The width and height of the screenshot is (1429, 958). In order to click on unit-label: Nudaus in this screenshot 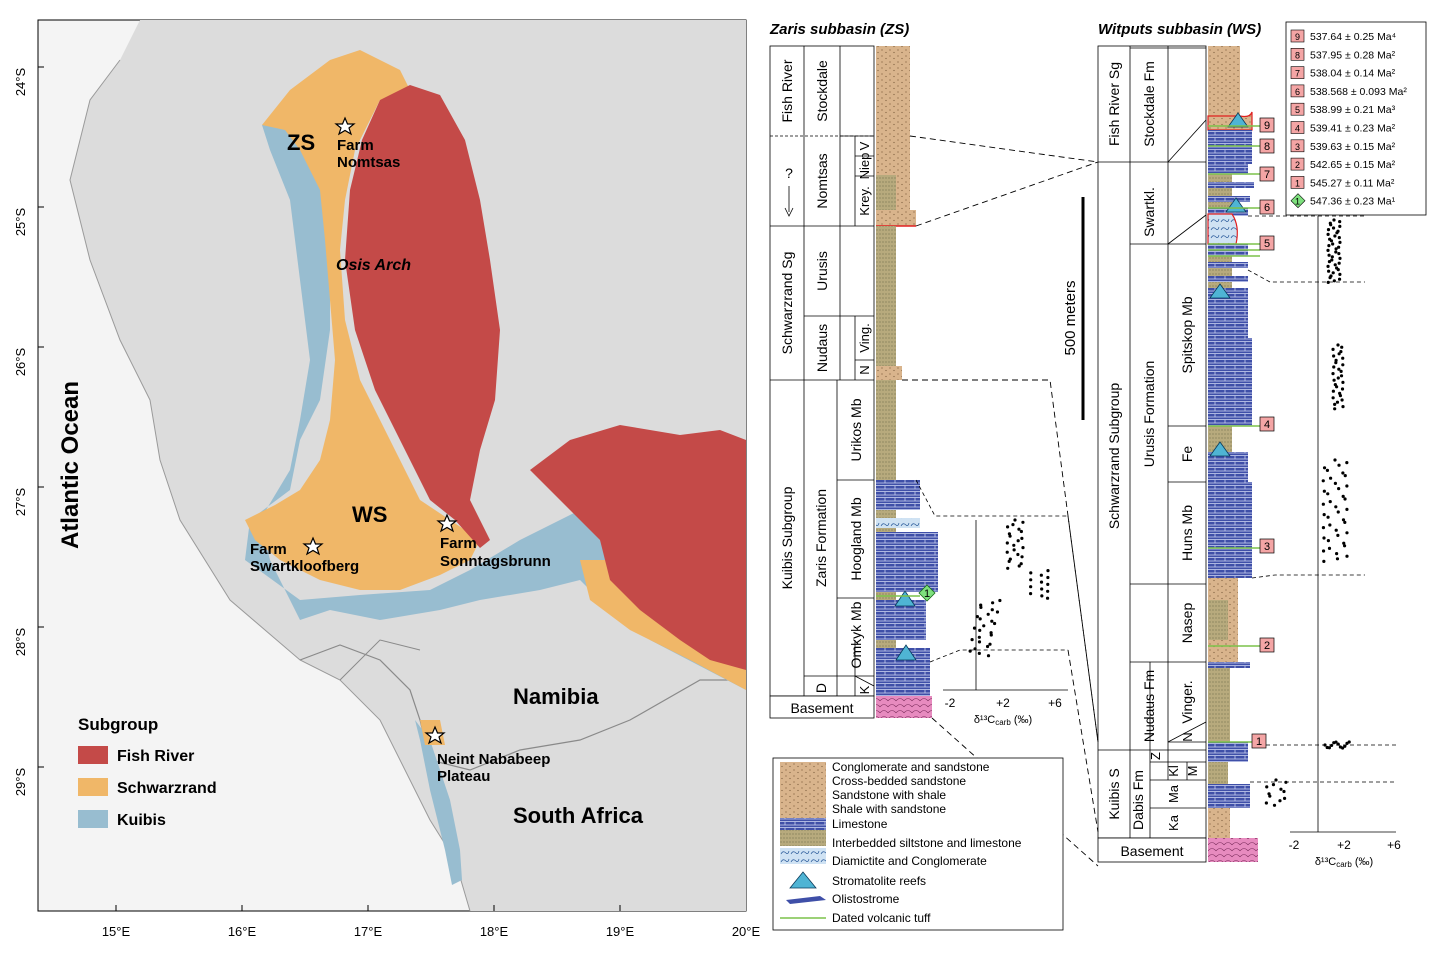, I will do `click(822, 348)`.